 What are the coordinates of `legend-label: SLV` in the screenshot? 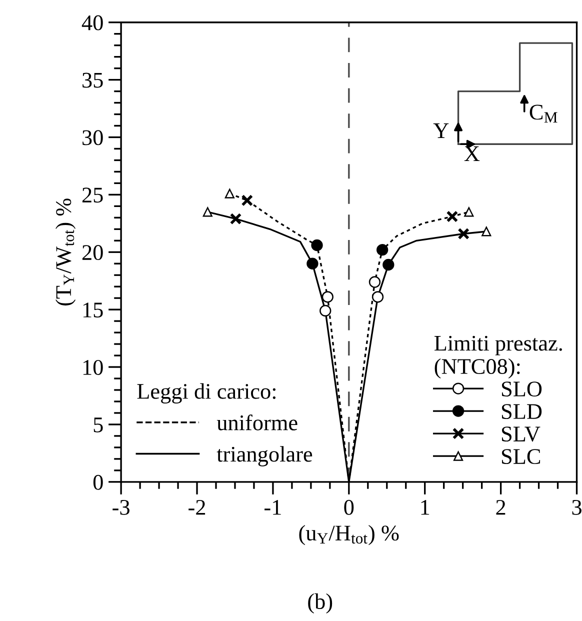 It's located at (521, 434).